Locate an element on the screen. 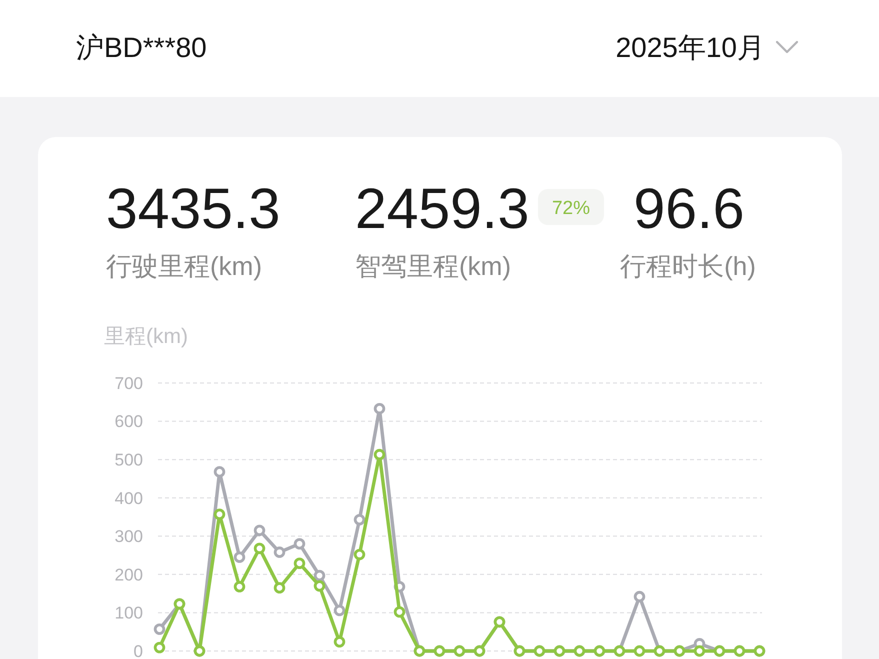  text: 沪BD***80 is located at coordinates (141, 47).